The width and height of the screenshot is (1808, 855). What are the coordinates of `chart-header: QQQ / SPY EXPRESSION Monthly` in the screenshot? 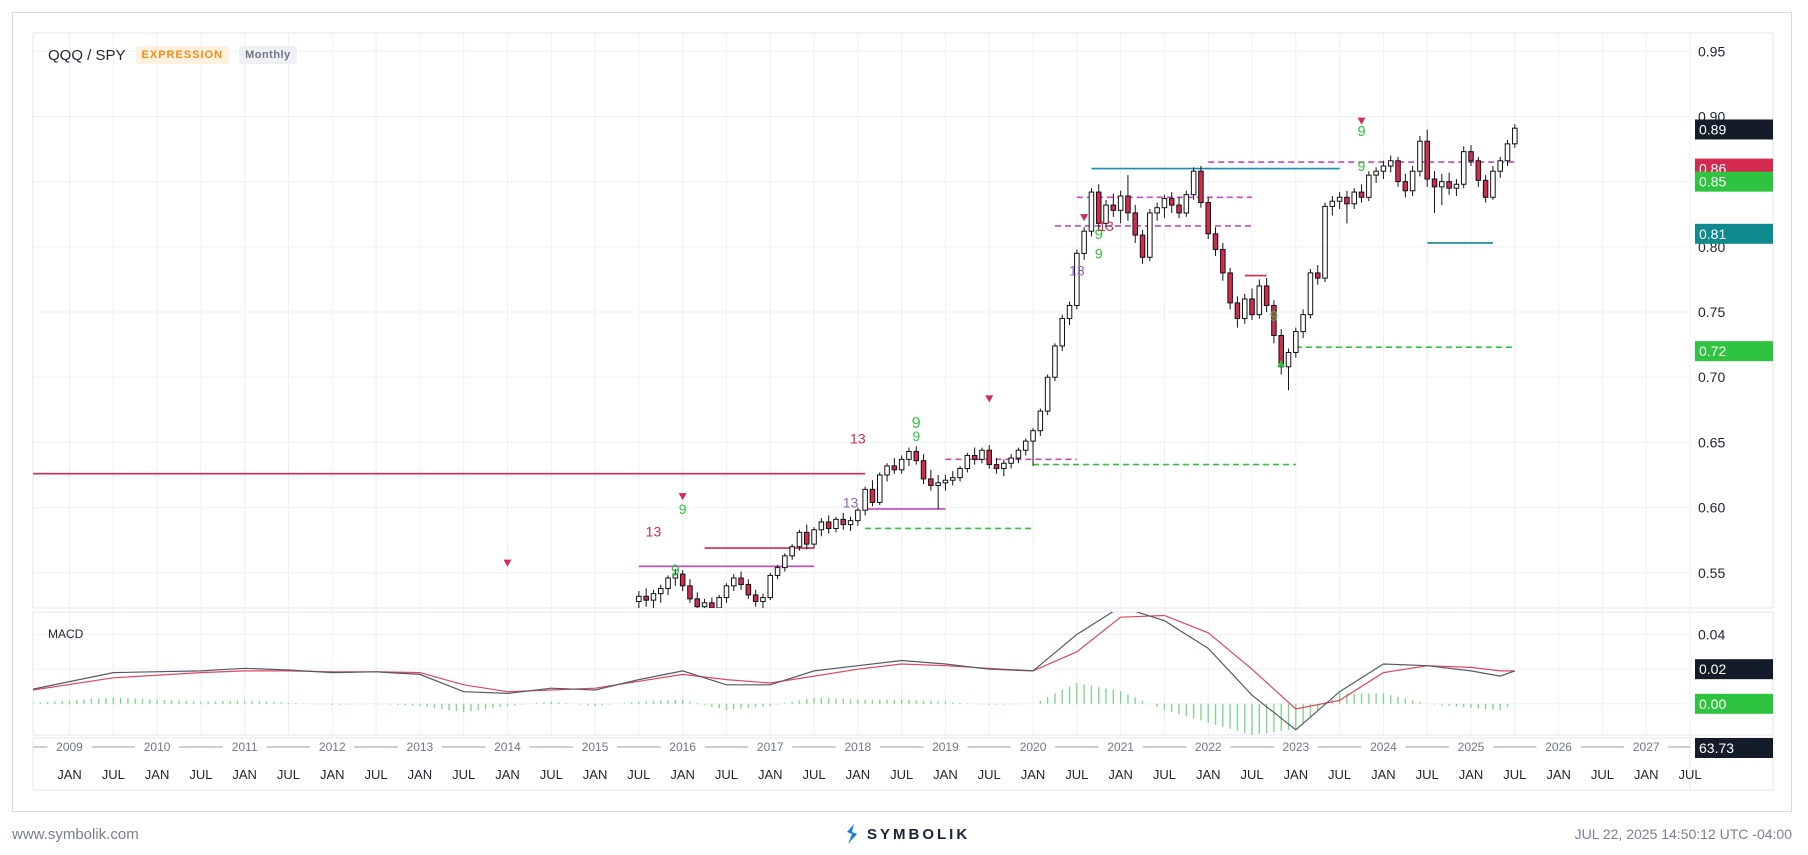 It's located at (172, 55).